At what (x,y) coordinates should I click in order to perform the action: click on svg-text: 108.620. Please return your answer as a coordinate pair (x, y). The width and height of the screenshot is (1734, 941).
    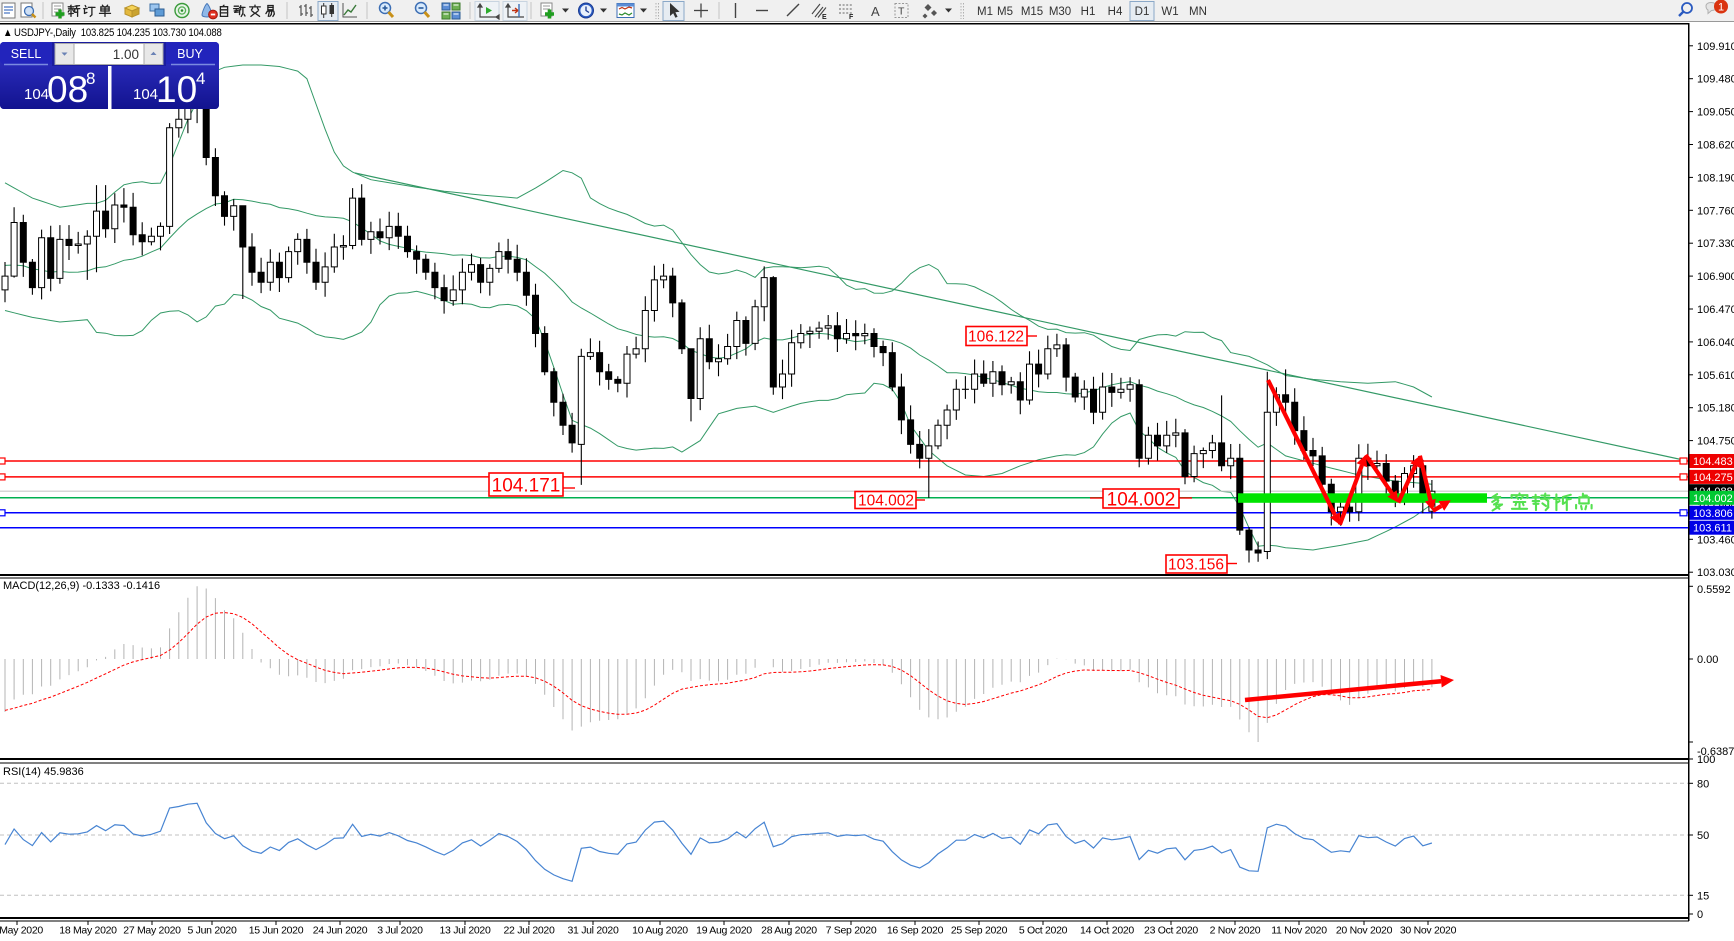
    Looking at the image, I should click on (1715, 146).